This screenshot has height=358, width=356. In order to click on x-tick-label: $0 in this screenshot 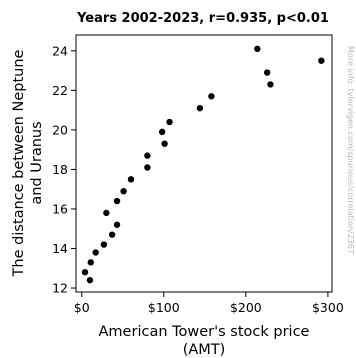, I will do `click(82, 307)`.